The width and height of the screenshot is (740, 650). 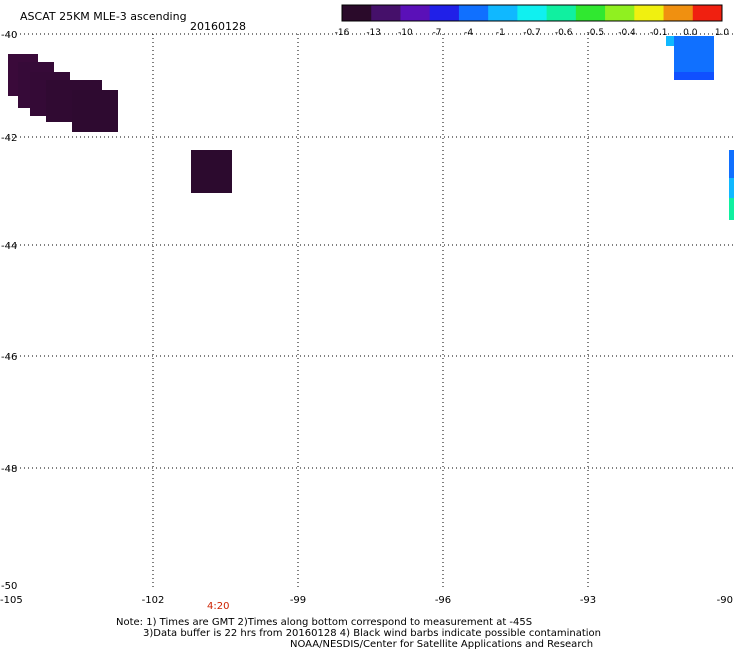 What do you see at coordinates (9, 138) in the screenshot?
I see `latitude-label: -42` at bounding box center [9, 138].